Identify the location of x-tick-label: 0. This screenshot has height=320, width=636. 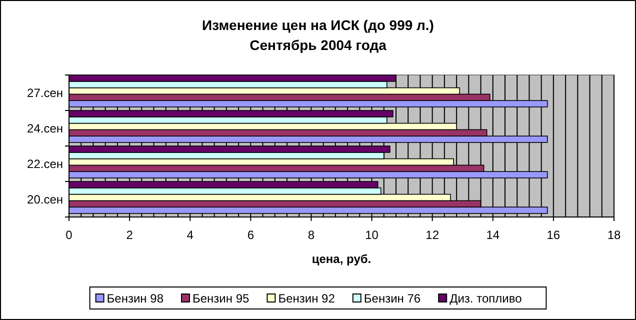
(69, 235).